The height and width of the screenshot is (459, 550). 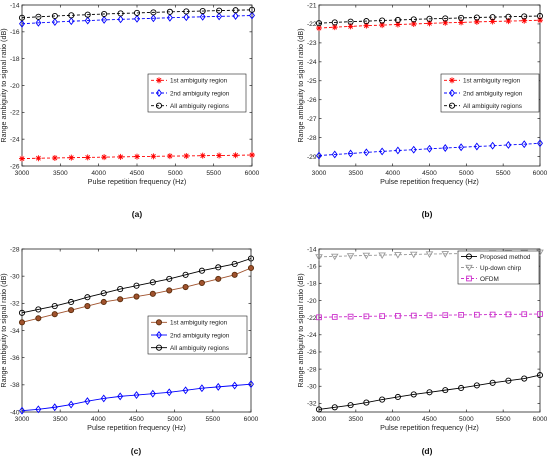 I want to click on x-axis-label: Pulse repetition frequency (Hz), so click(x=429, y=181).